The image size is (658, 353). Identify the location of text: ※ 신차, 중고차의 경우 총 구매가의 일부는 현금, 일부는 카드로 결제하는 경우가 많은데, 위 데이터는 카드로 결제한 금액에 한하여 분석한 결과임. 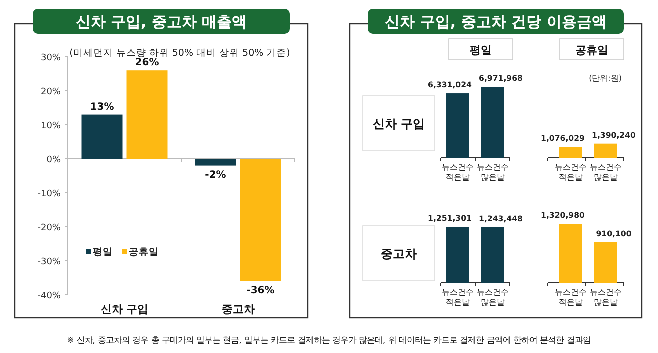
(329, 340).